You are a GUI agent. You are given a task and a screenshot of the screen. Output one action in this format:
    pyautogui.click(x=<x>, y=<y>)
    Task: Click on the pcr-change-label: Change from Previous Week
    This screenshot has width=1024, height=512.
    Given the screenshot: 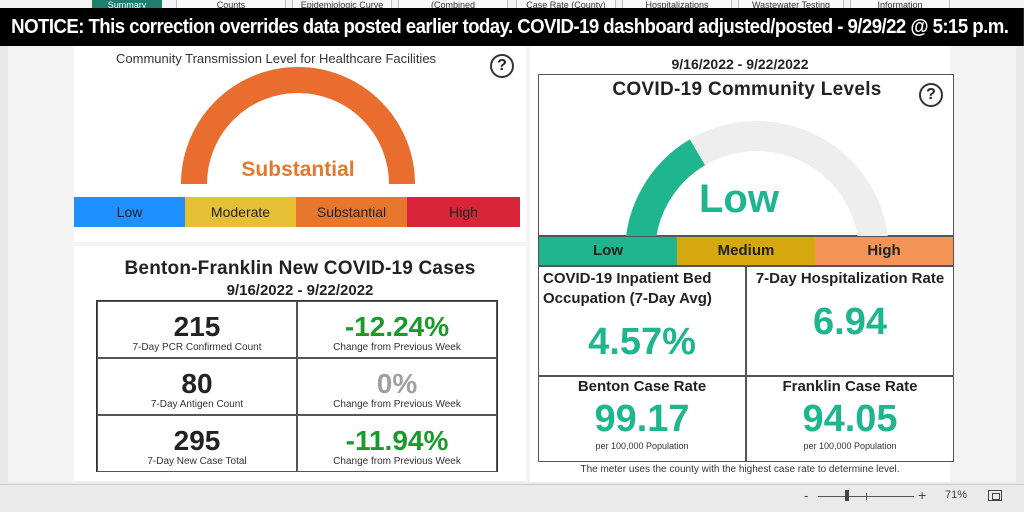 What is the action you would take?
    pyautogui.click(x=397, y=347)
    